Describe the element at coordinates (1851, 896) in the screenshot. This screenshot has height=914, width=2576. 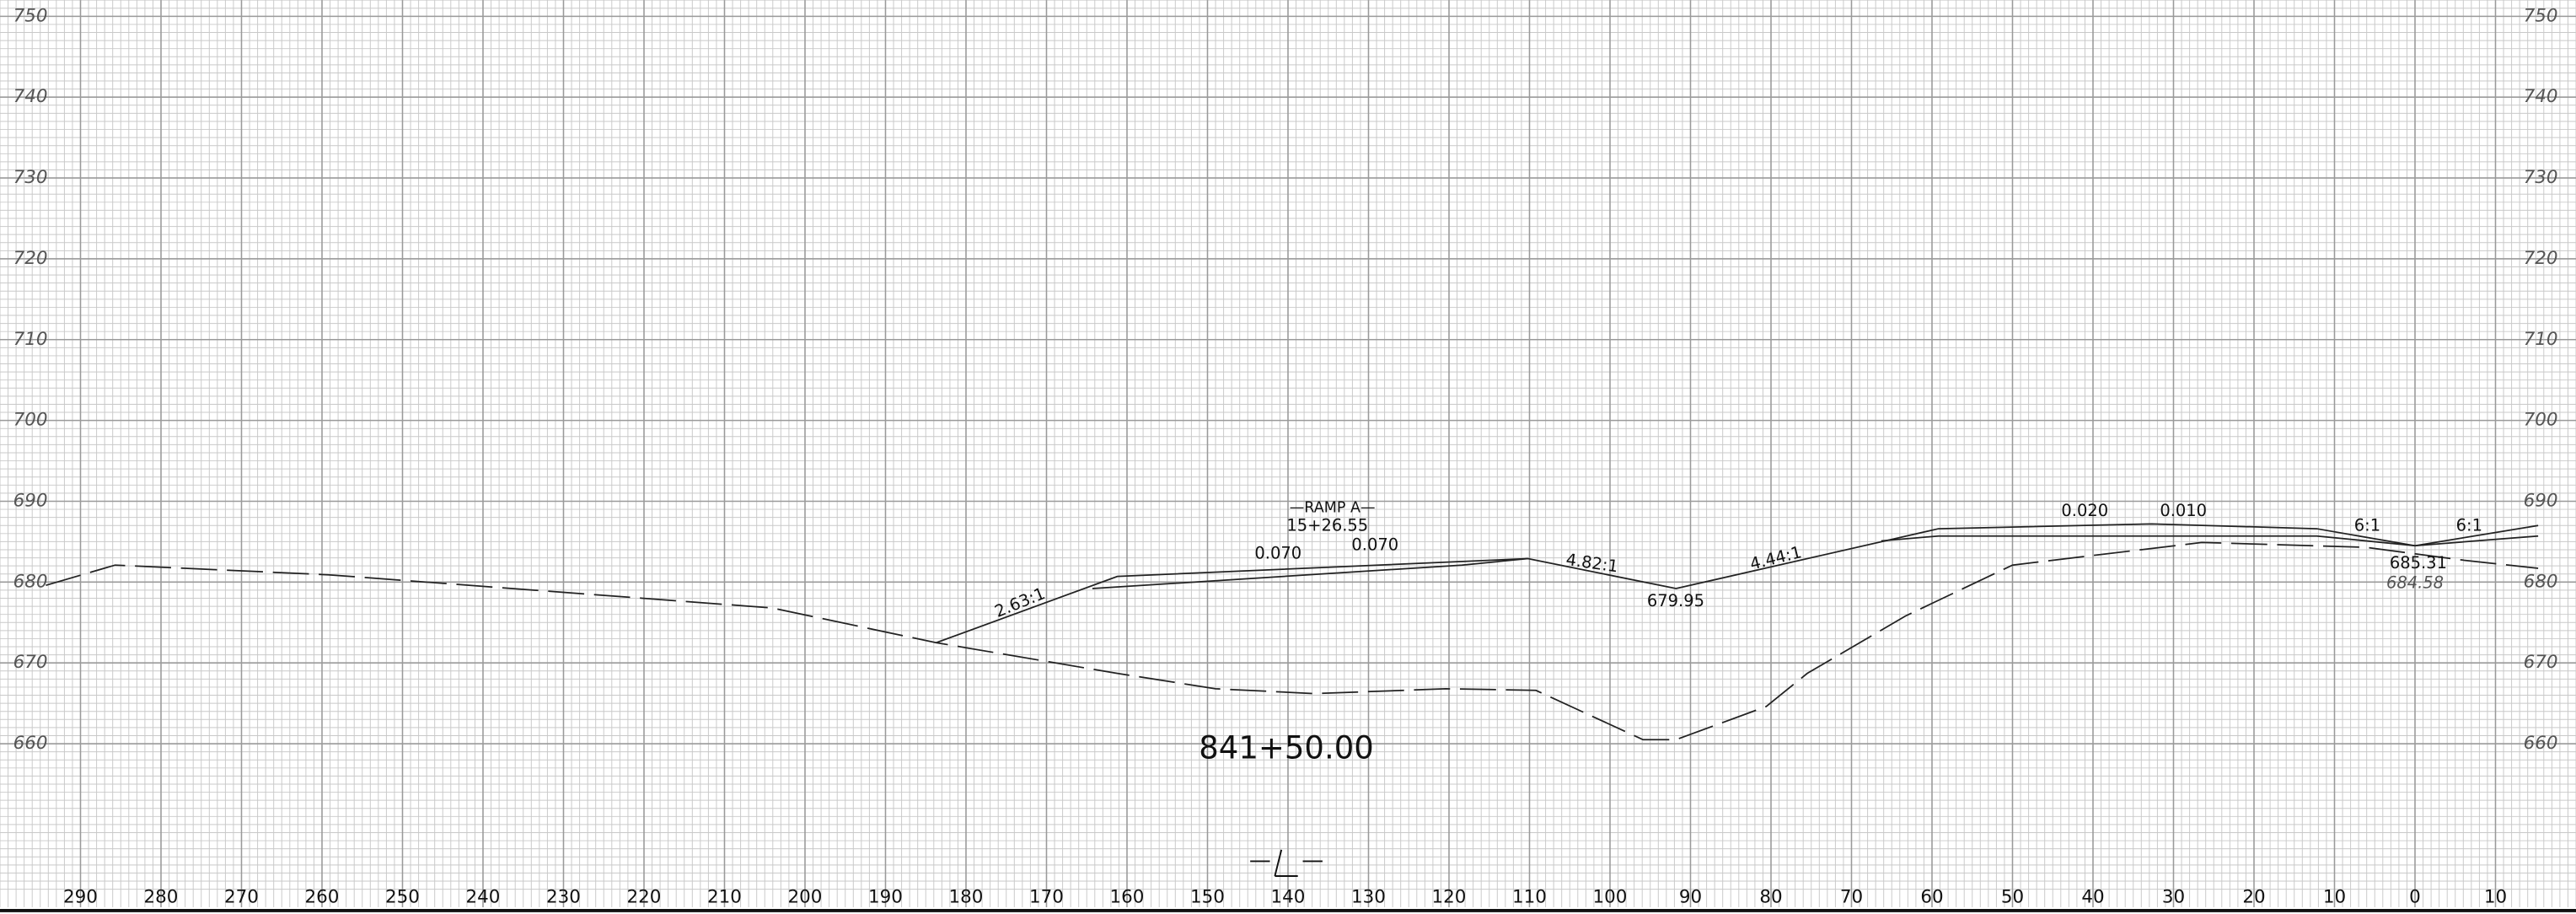
I see `x-tick-label: 70` at that location.